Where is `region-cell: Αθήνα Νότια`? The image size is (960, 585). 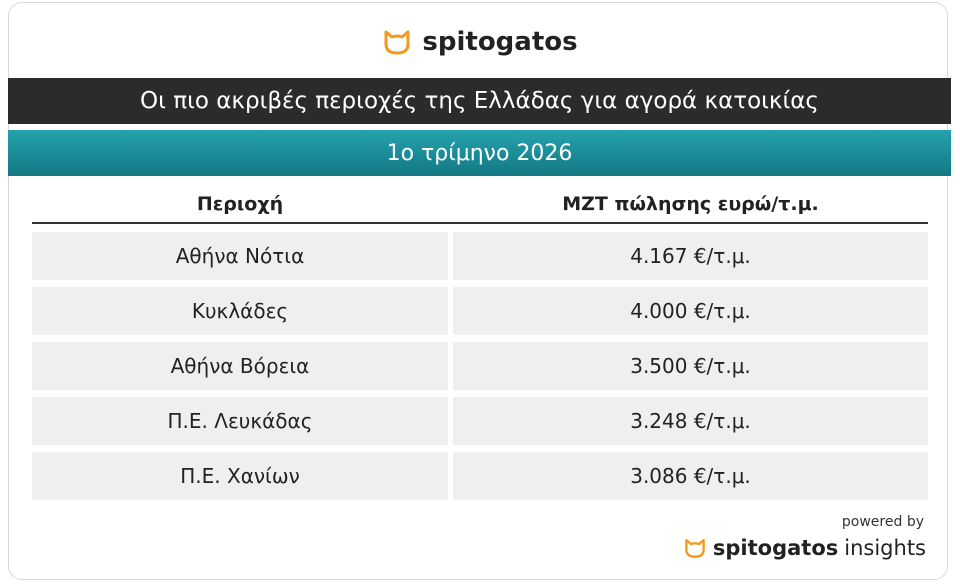
region-cell: Αθήνα Νότια is located at coordinates (240, 256).